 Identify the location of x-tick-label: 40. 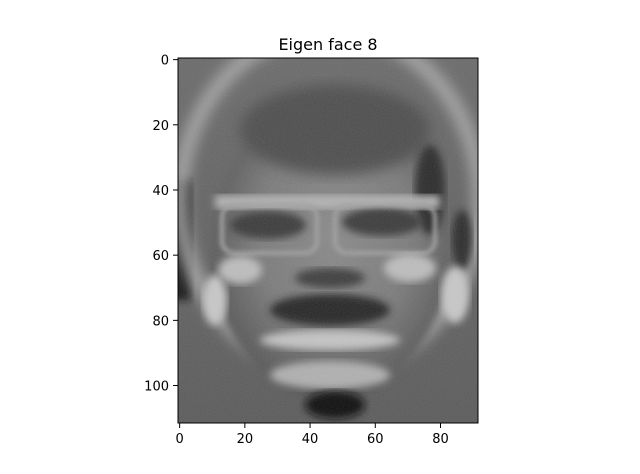
(310, 439).